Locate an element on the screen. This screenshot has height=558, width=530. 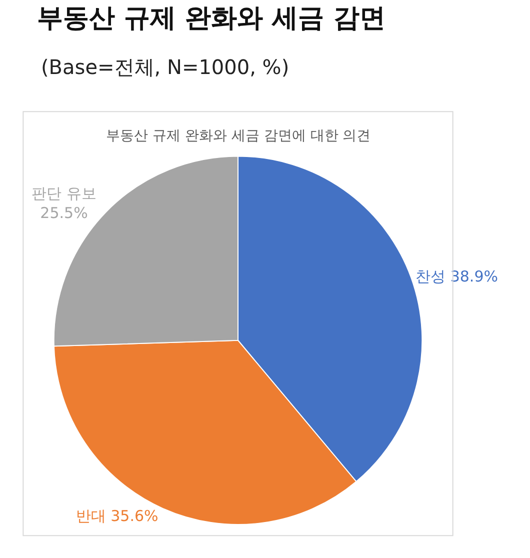
text: 부동산 규제 완화와 세금 감면에 대한 의견 is located at coordinates (238, 136).